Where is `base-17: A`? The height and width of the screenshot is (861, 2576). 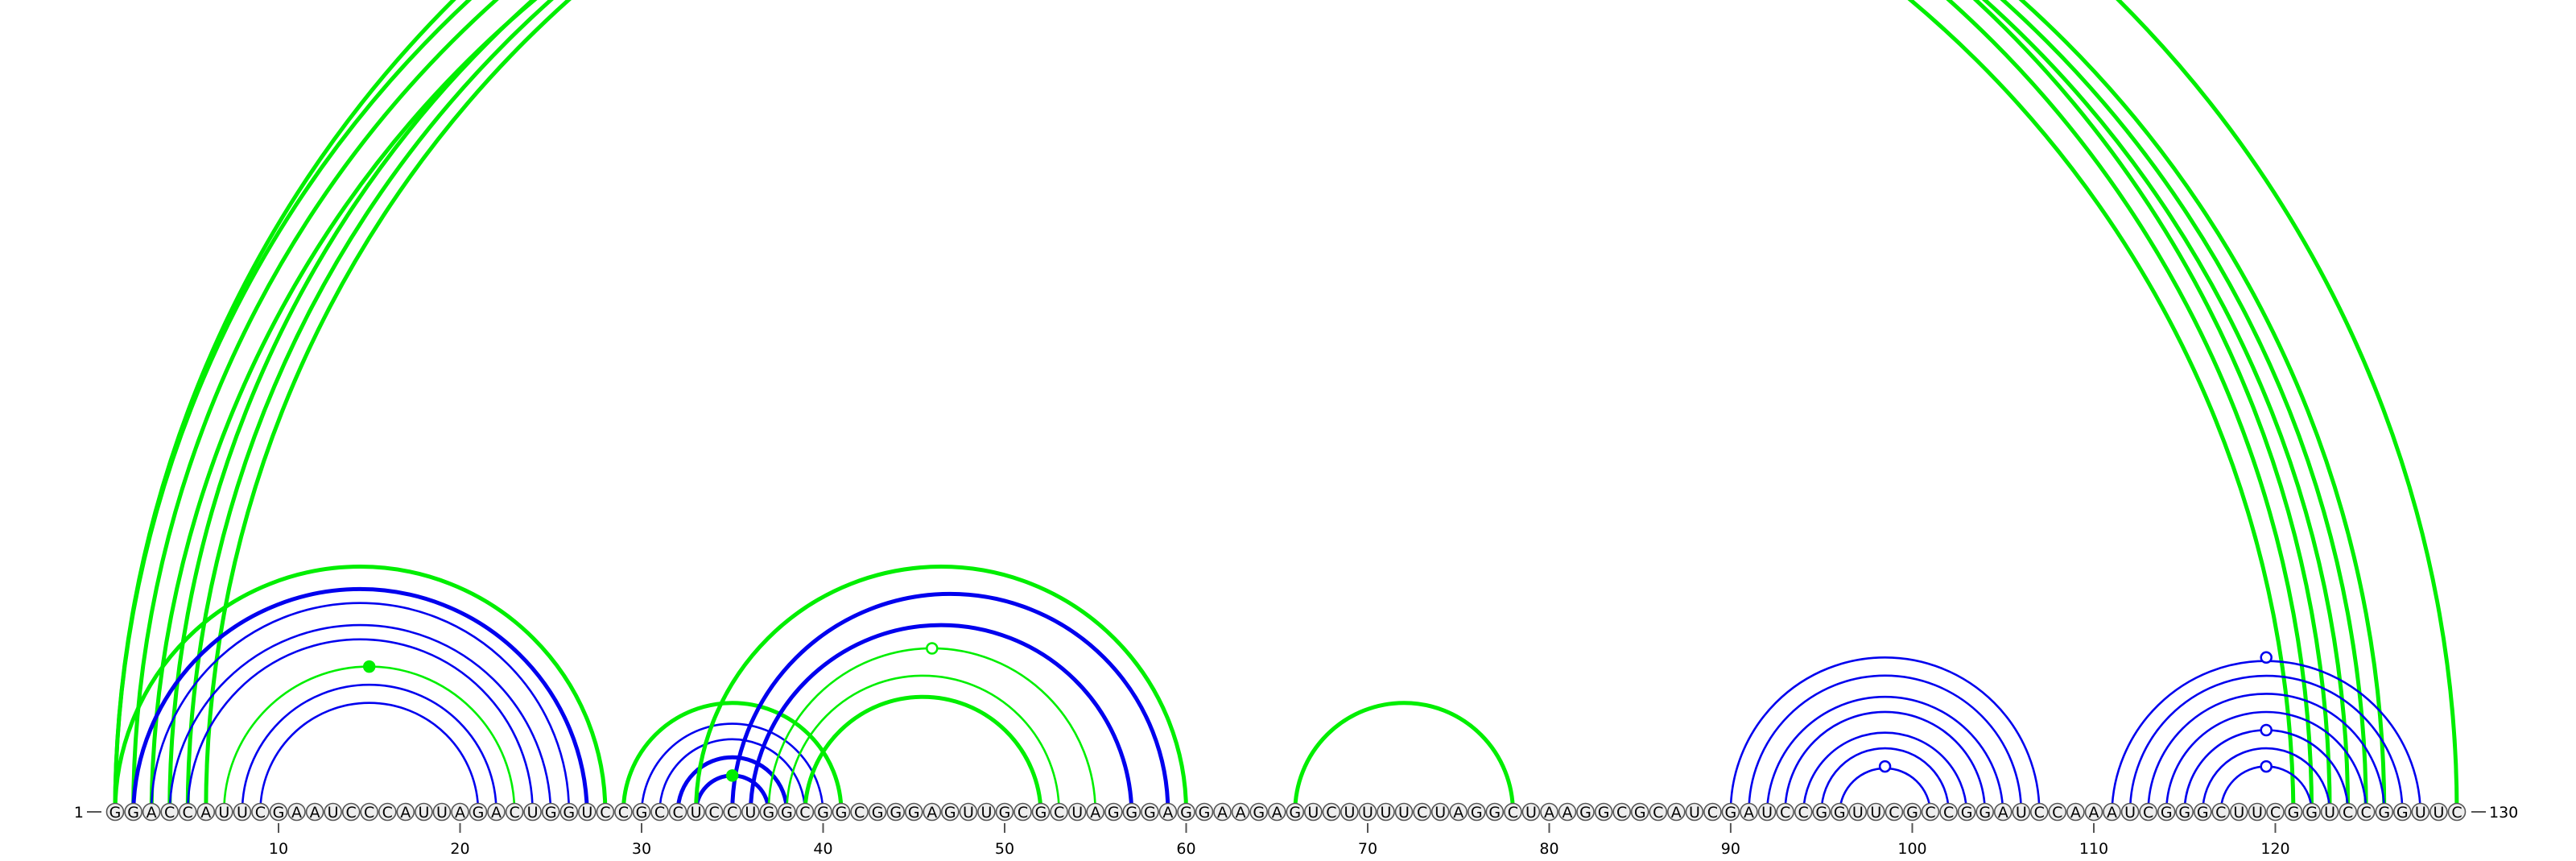 base-17: A is located at coordinates (405, 812).